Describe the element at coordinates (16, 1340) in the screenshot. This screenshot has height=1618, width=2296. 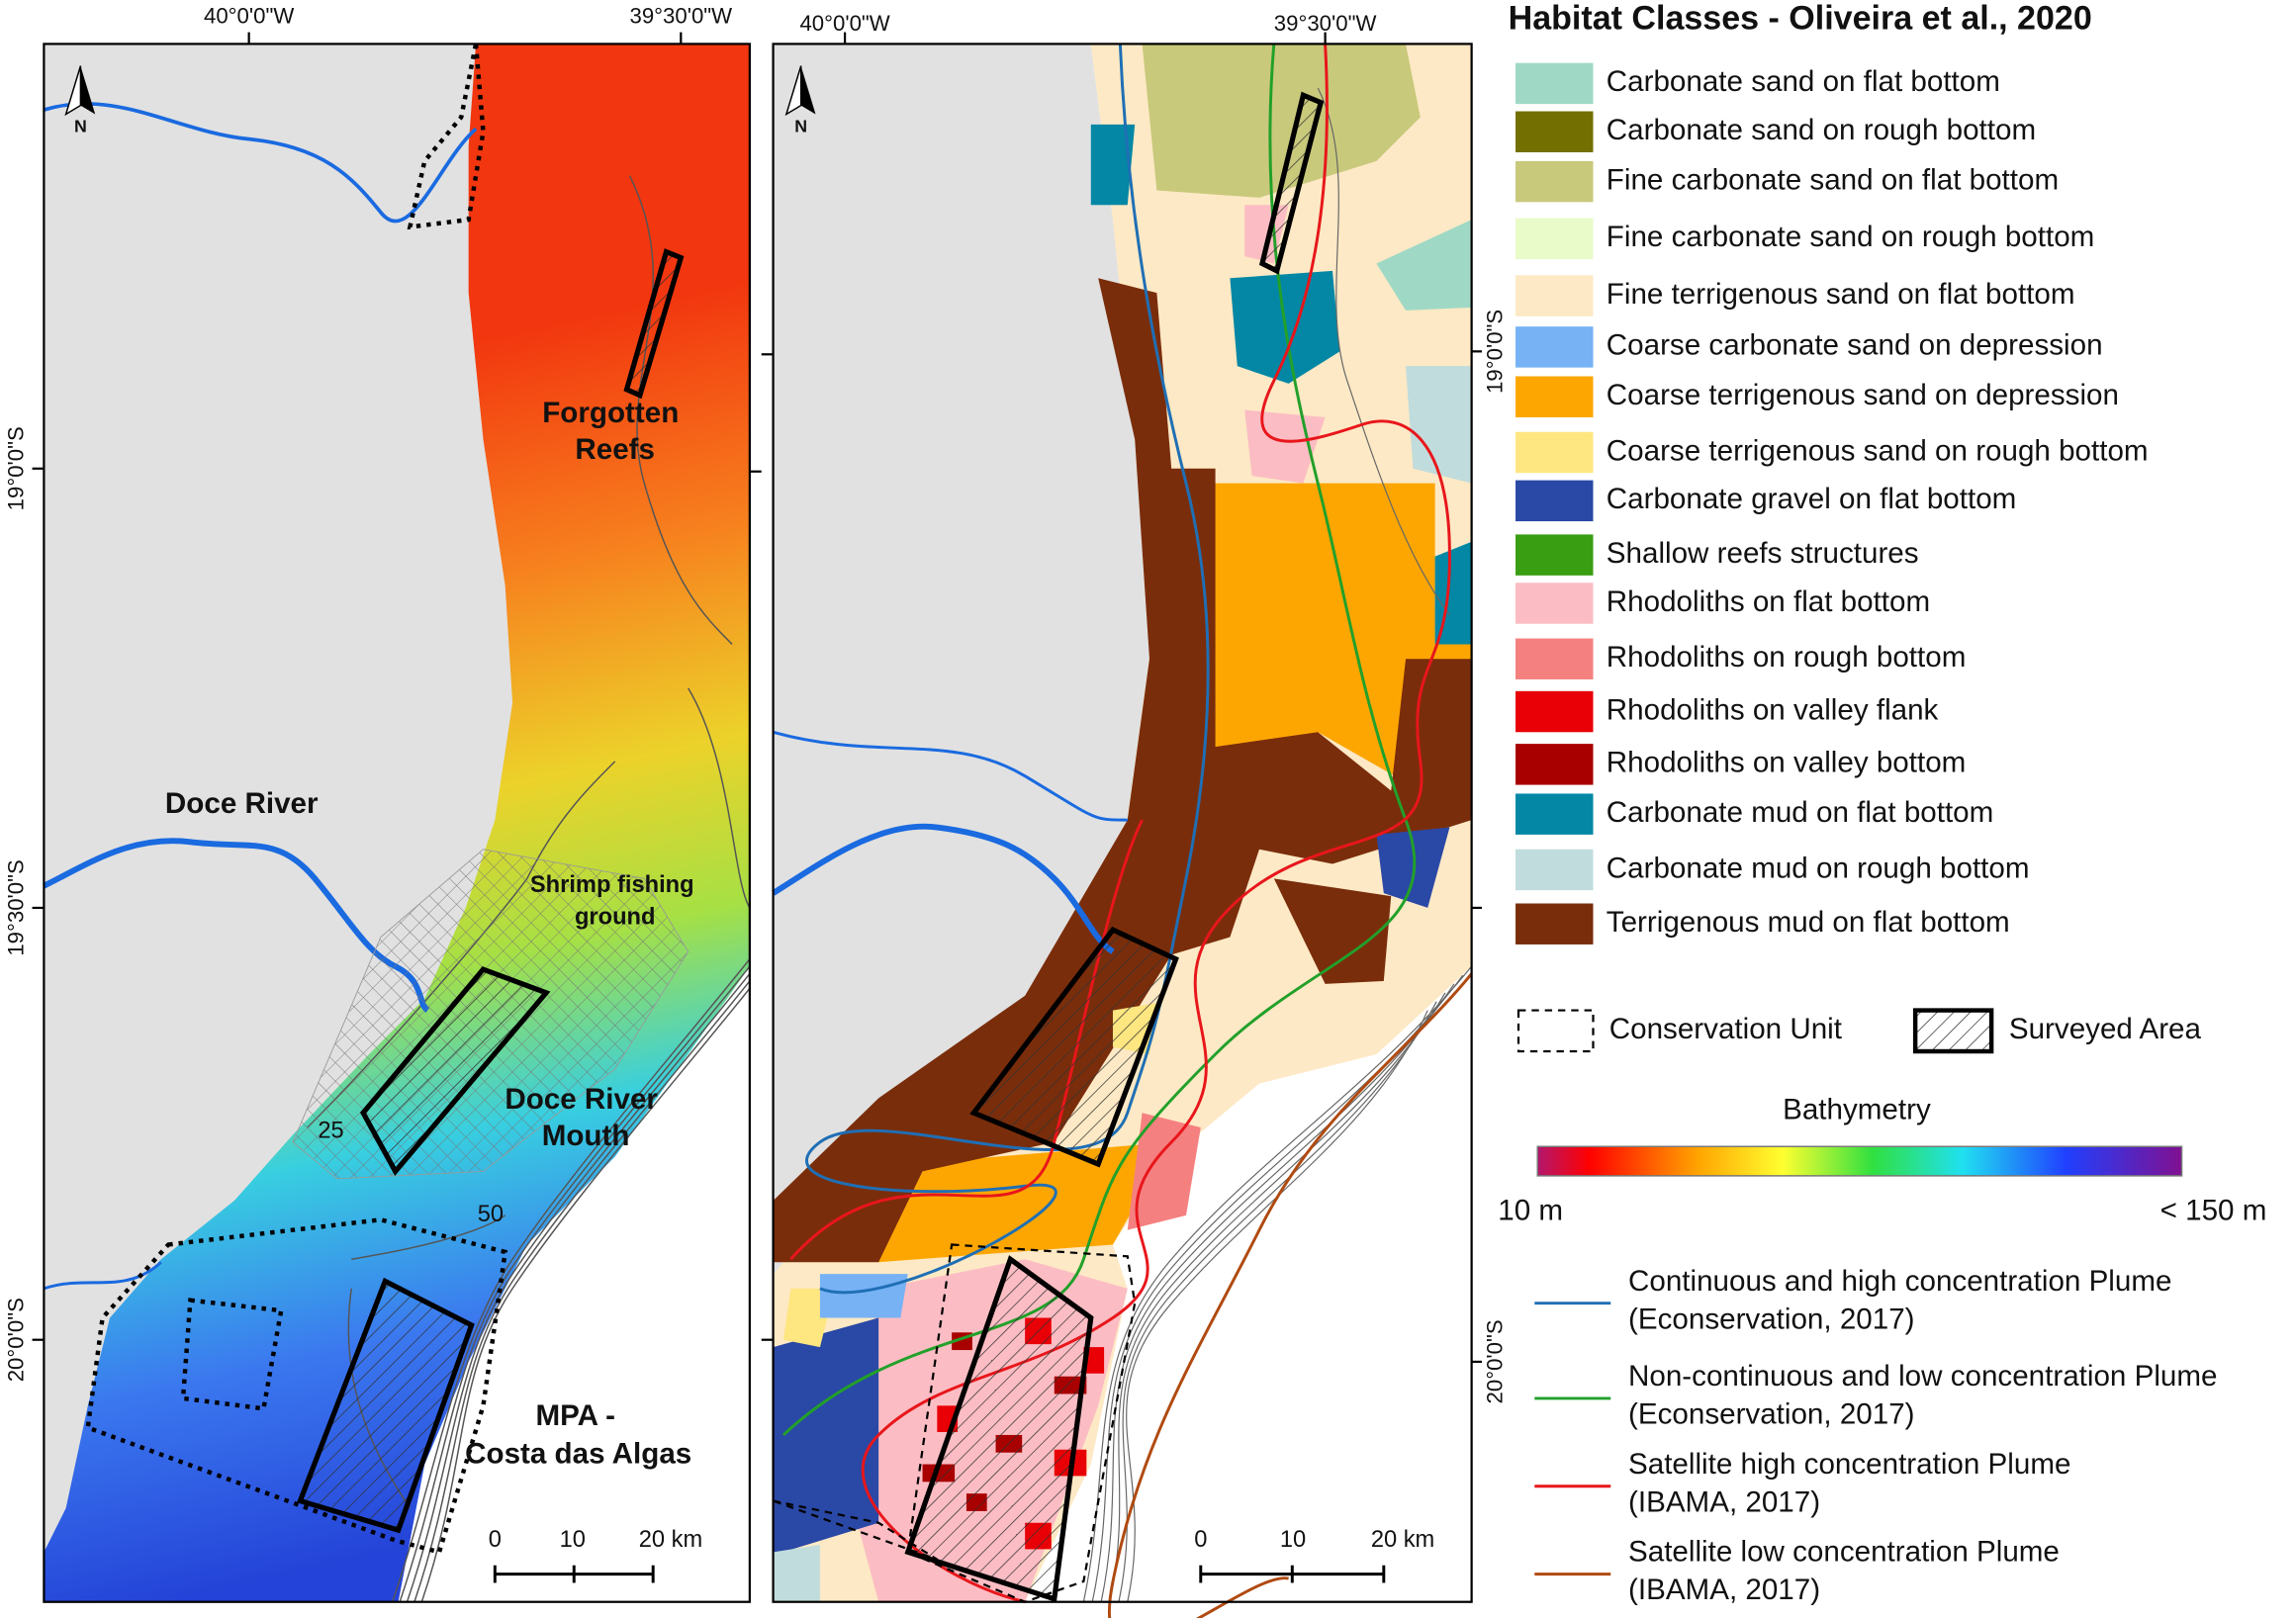
I see `label: 20°0'0"S` at that location.